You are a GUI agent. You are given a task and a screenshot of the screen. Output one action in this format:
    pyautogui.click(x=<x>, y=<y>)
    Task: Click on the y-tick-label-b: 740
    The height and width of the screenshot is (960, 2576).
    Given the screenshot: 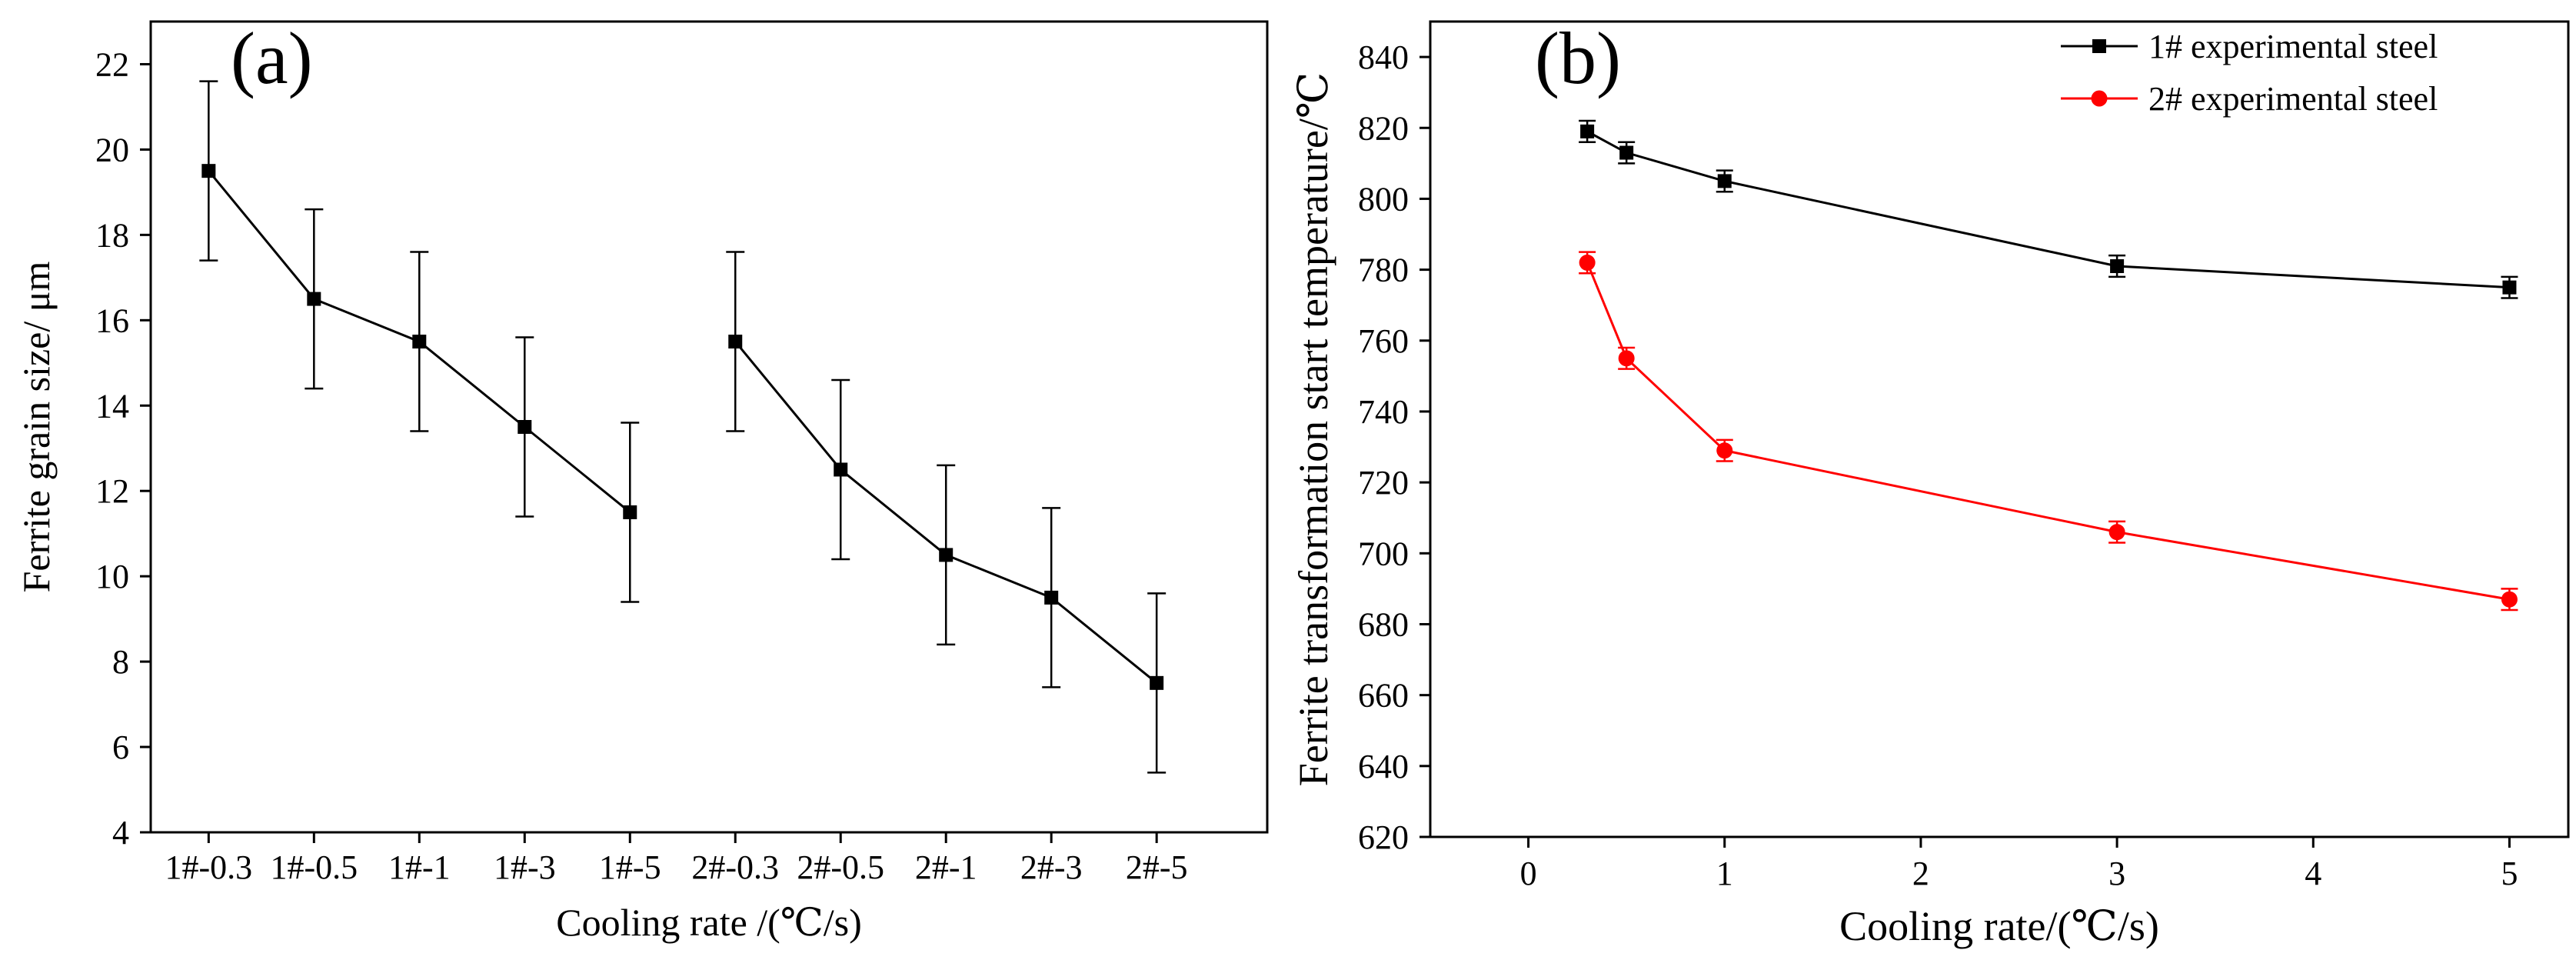 What is the action you would take?
    pyautogui.click(x=1383, y=412)
    